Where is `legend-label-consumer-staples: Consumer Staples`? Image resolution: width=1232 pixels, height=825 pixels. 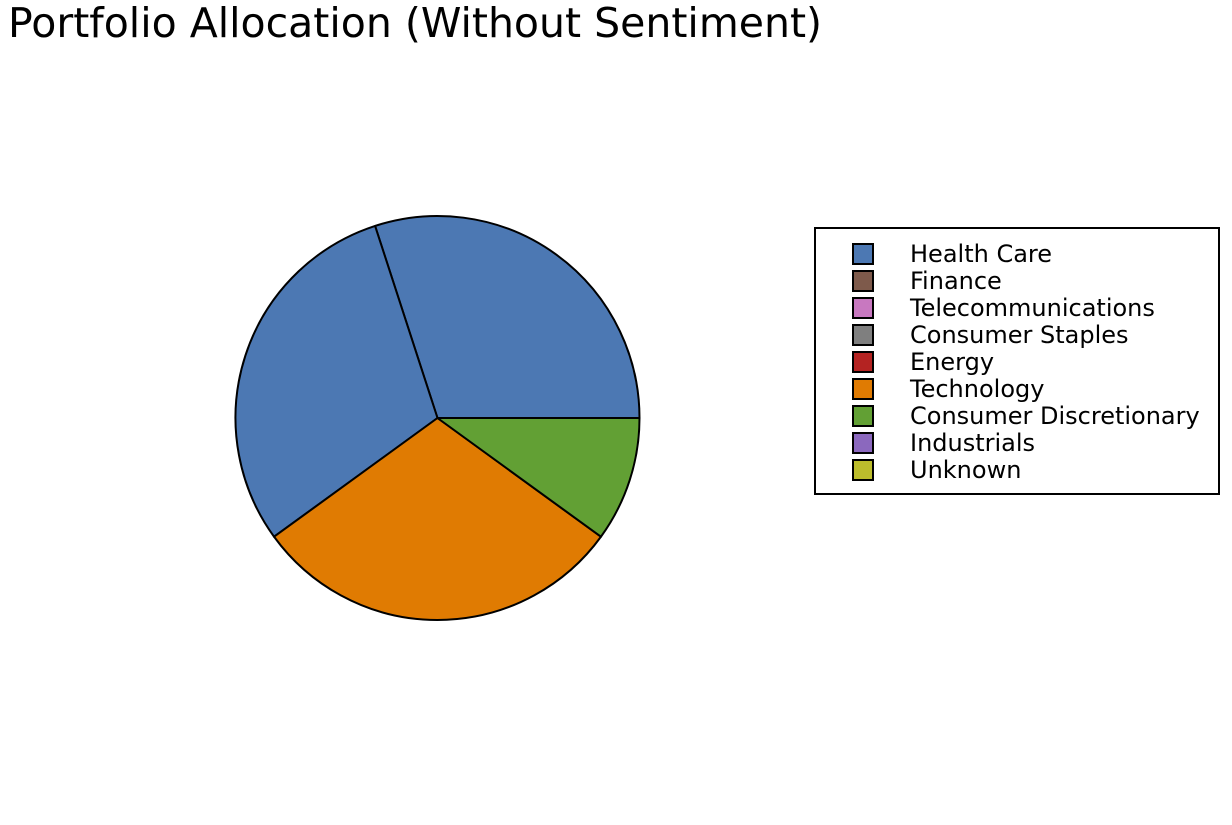 legend-label-consumer-staples: Consumer Staples is located at coordinates (1019, 335).